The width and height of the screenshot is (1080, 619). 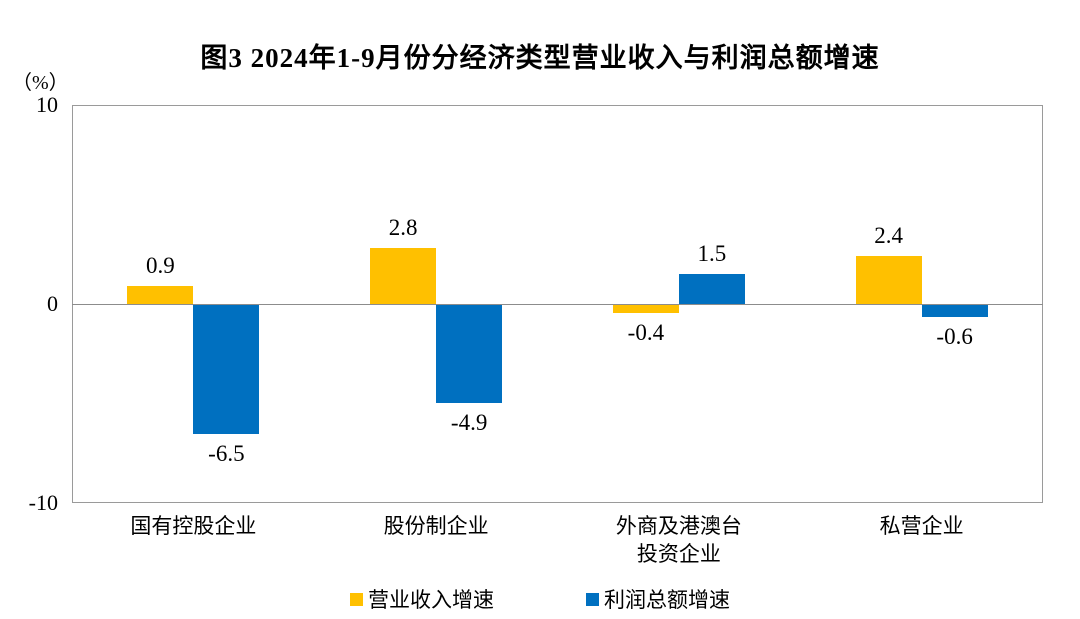 What do you see at coordinates (160, 295) in the screenshot?
I see `bar-series0-cat0` at bounding box center [160, 295].